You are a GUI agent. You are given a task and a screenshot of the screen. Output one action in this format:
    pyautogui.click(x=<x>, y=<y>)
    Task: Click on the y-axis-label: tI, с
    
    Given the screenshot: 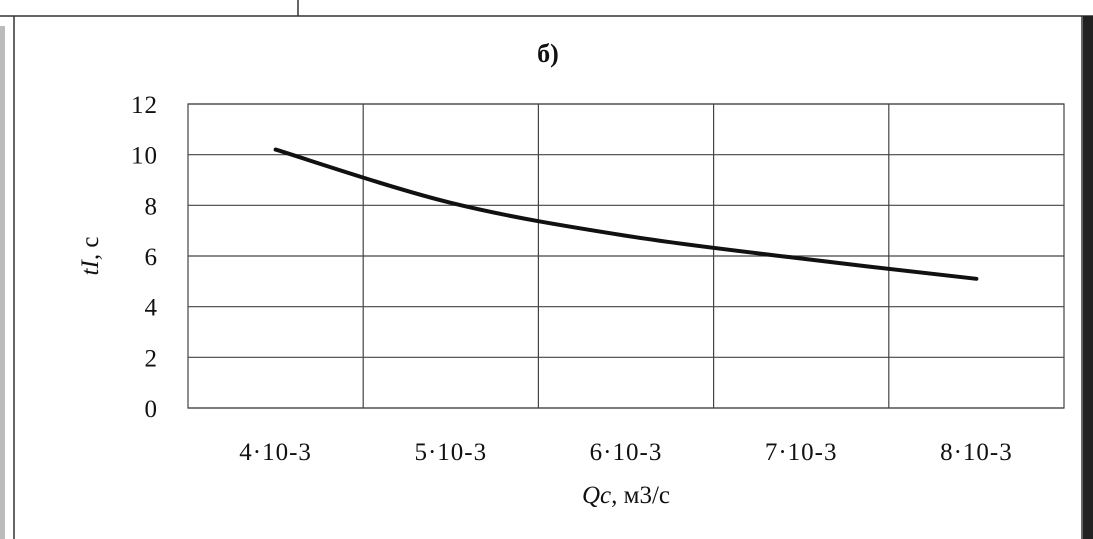 What is the action you would take?
    pyautogui.click(x=90, y=256)
    